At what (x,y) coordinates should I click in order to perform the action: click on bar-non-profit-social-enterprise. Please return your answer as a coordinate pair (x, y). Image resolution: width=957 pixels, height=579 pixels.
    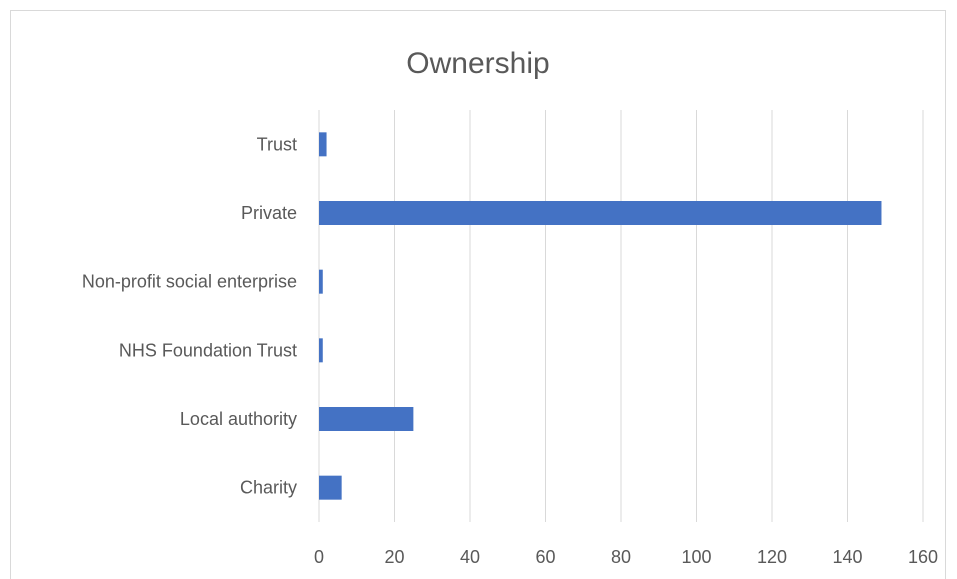
    Looking at the image, I should click on (321, 281).